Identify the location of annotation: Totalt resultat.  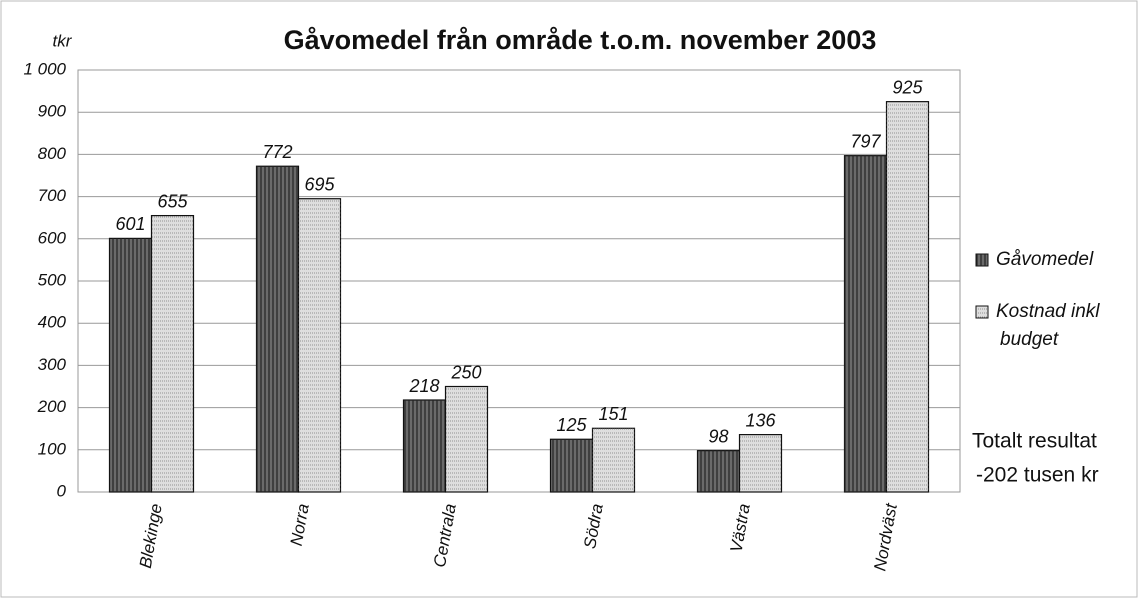
(1034, 441).